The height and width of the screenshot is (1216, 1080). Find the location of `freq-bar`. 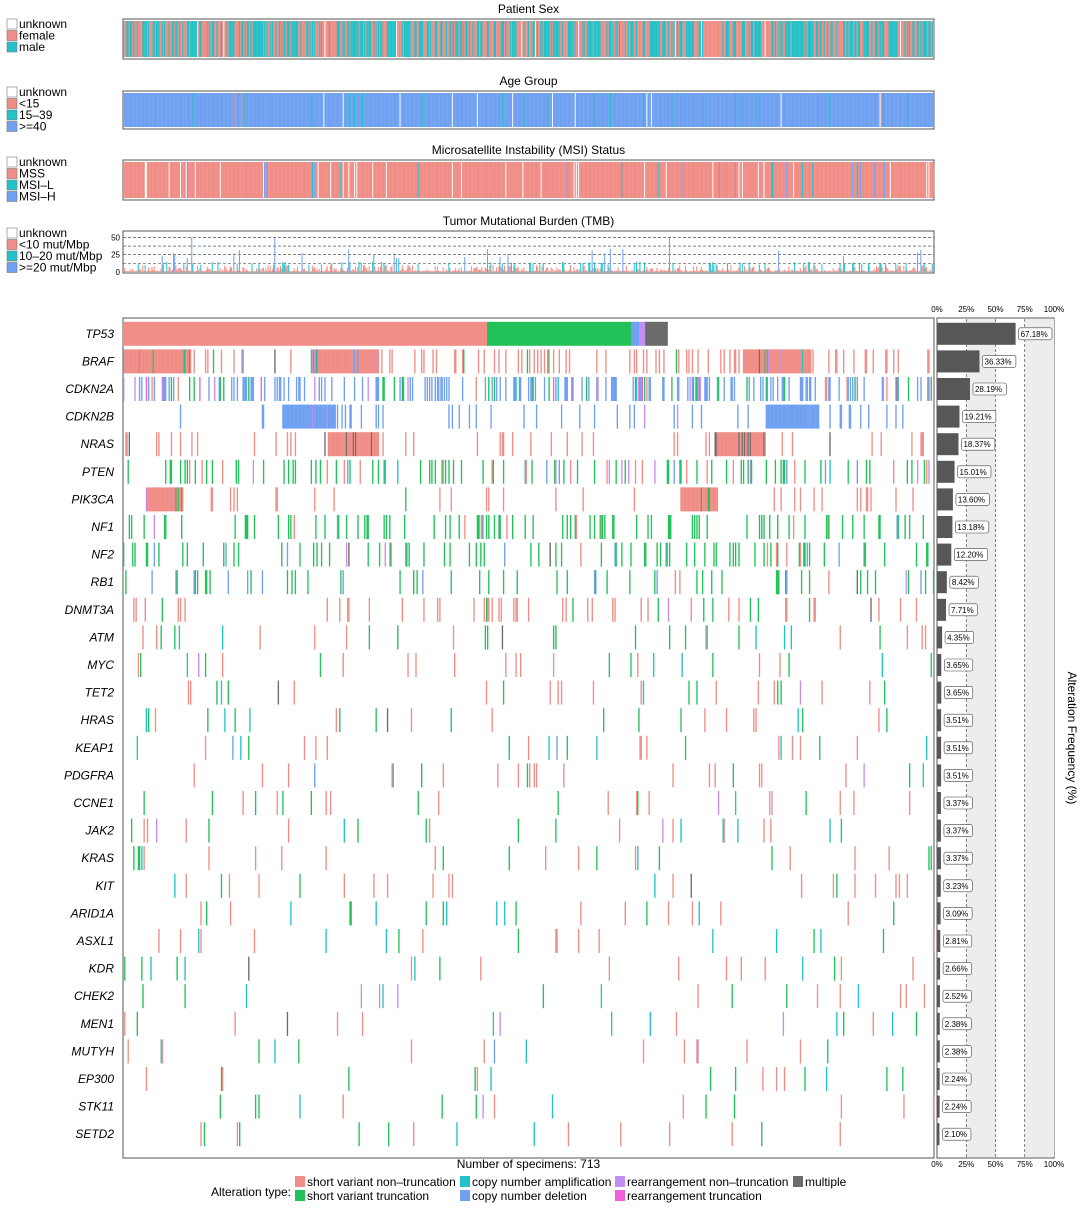

freq-bar is located at coordinates (944, 554).